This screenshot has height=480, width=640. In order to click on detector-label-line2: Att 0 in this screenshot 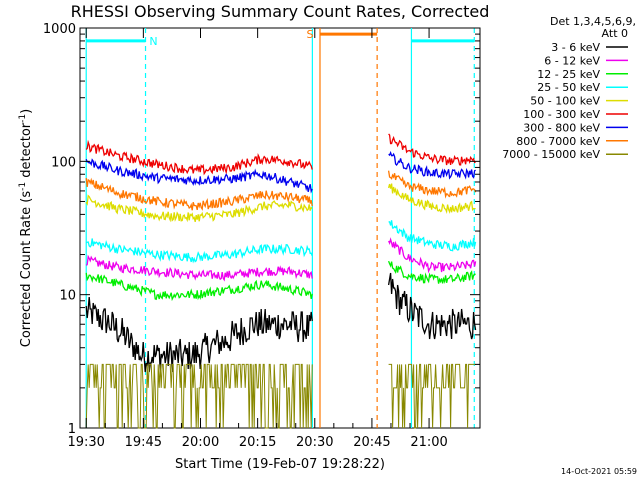, I will do `click(615, 33)`.